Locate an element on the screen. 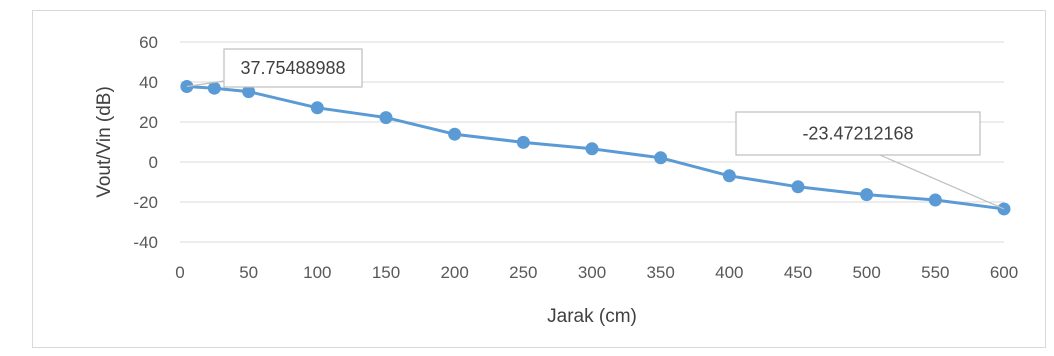 Image resolution: width=1054 pixels, height=356 pixels. x-tick-label: 600 is located at coordinates (1004, 272).